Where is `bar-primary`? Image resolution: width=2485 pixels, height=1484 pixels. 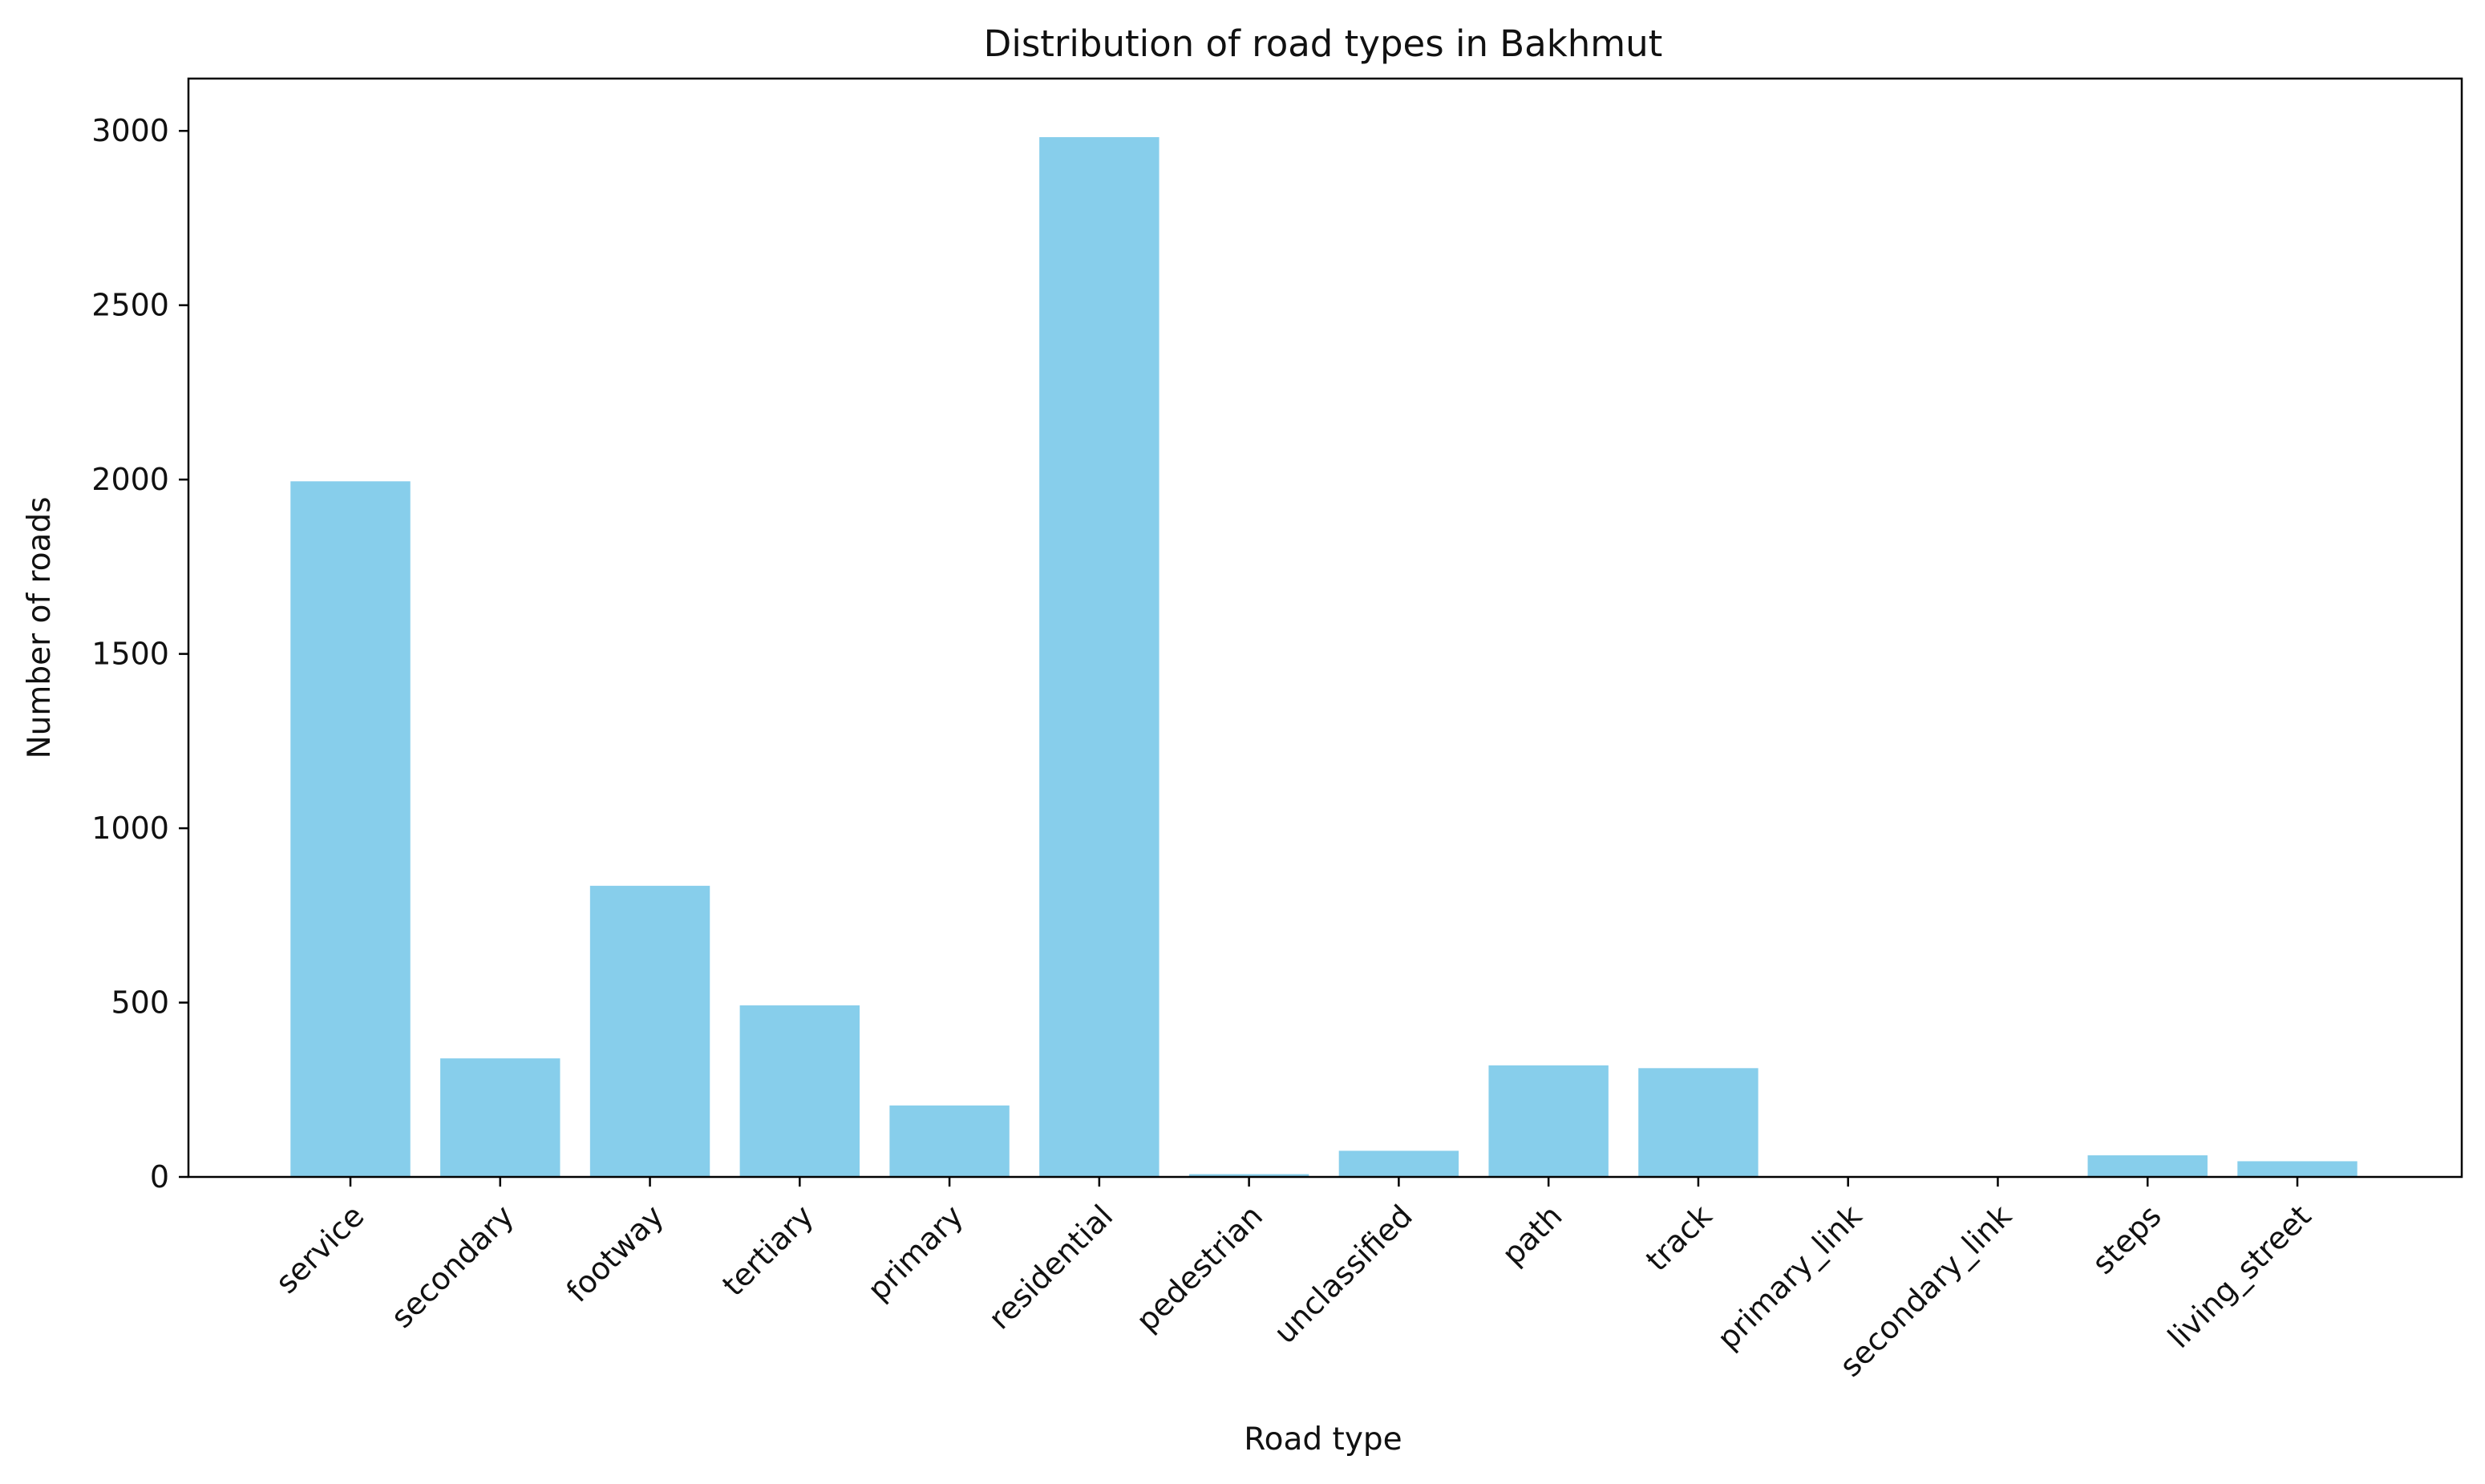 bar-primary is located at coordinates (949, 1141).